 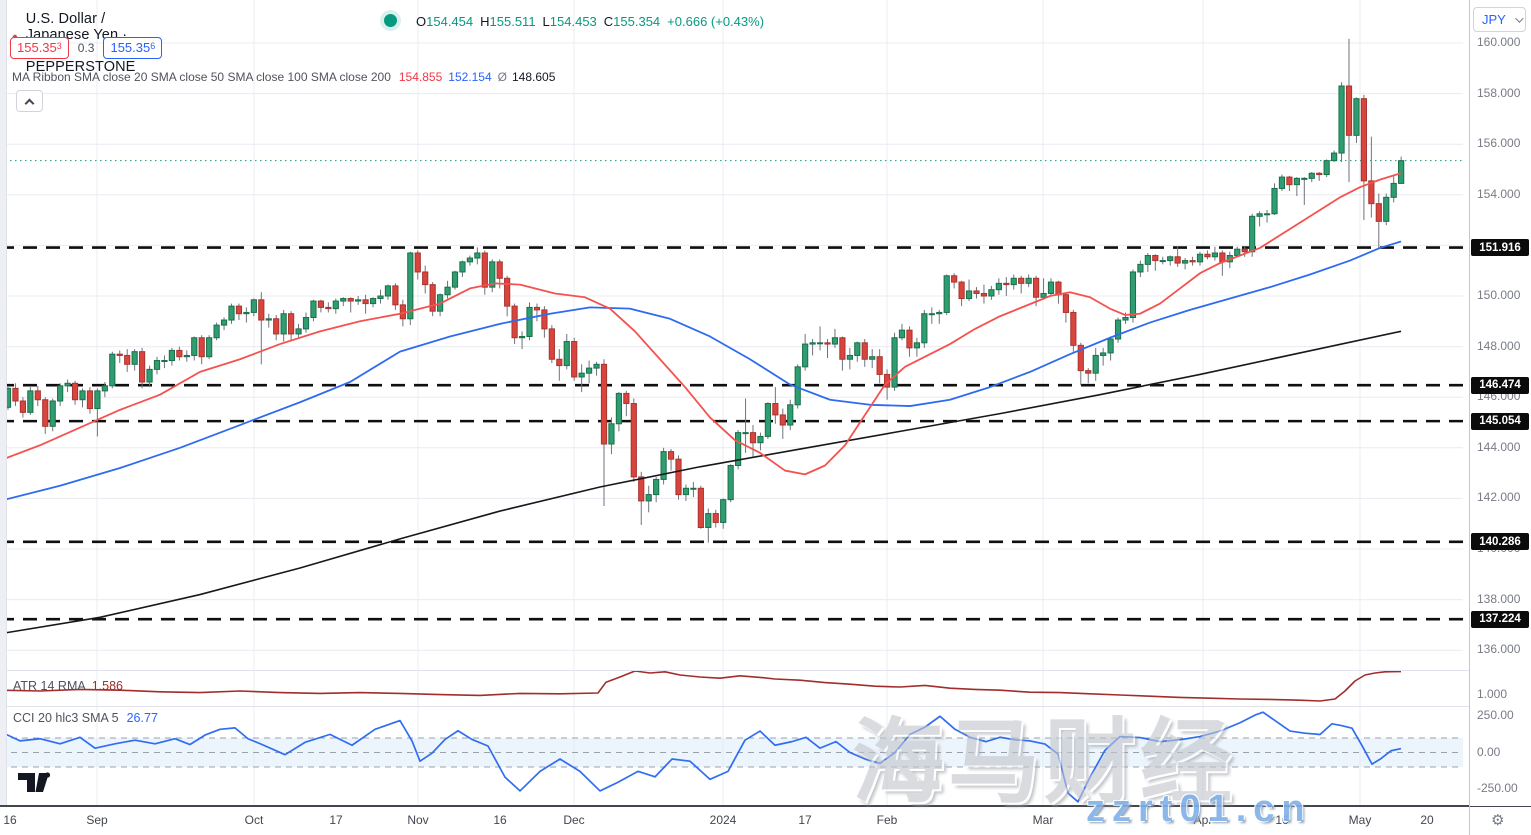 I want to click on currency-toggle-button: JPY, so click(x=1499, y=19).